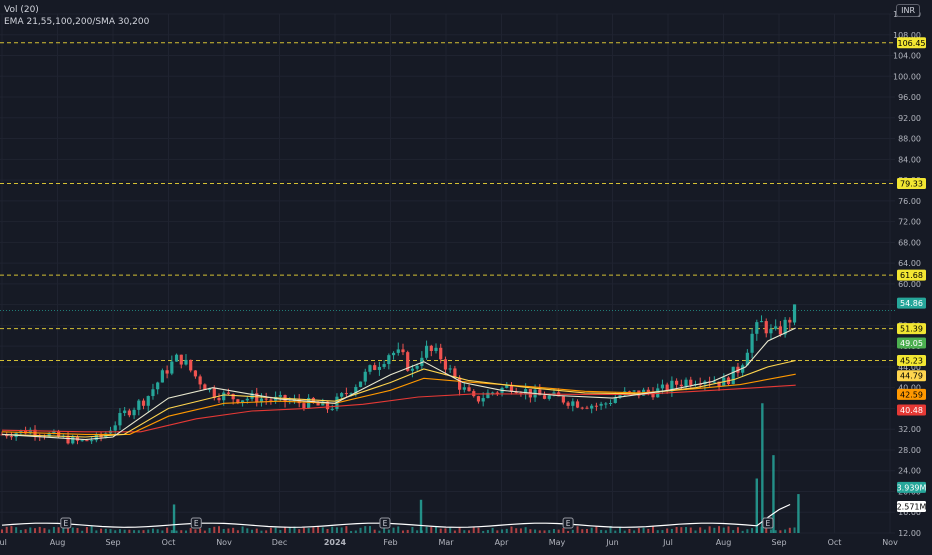  I want to click on price-tag-label: 51.39, so click(911, 329).